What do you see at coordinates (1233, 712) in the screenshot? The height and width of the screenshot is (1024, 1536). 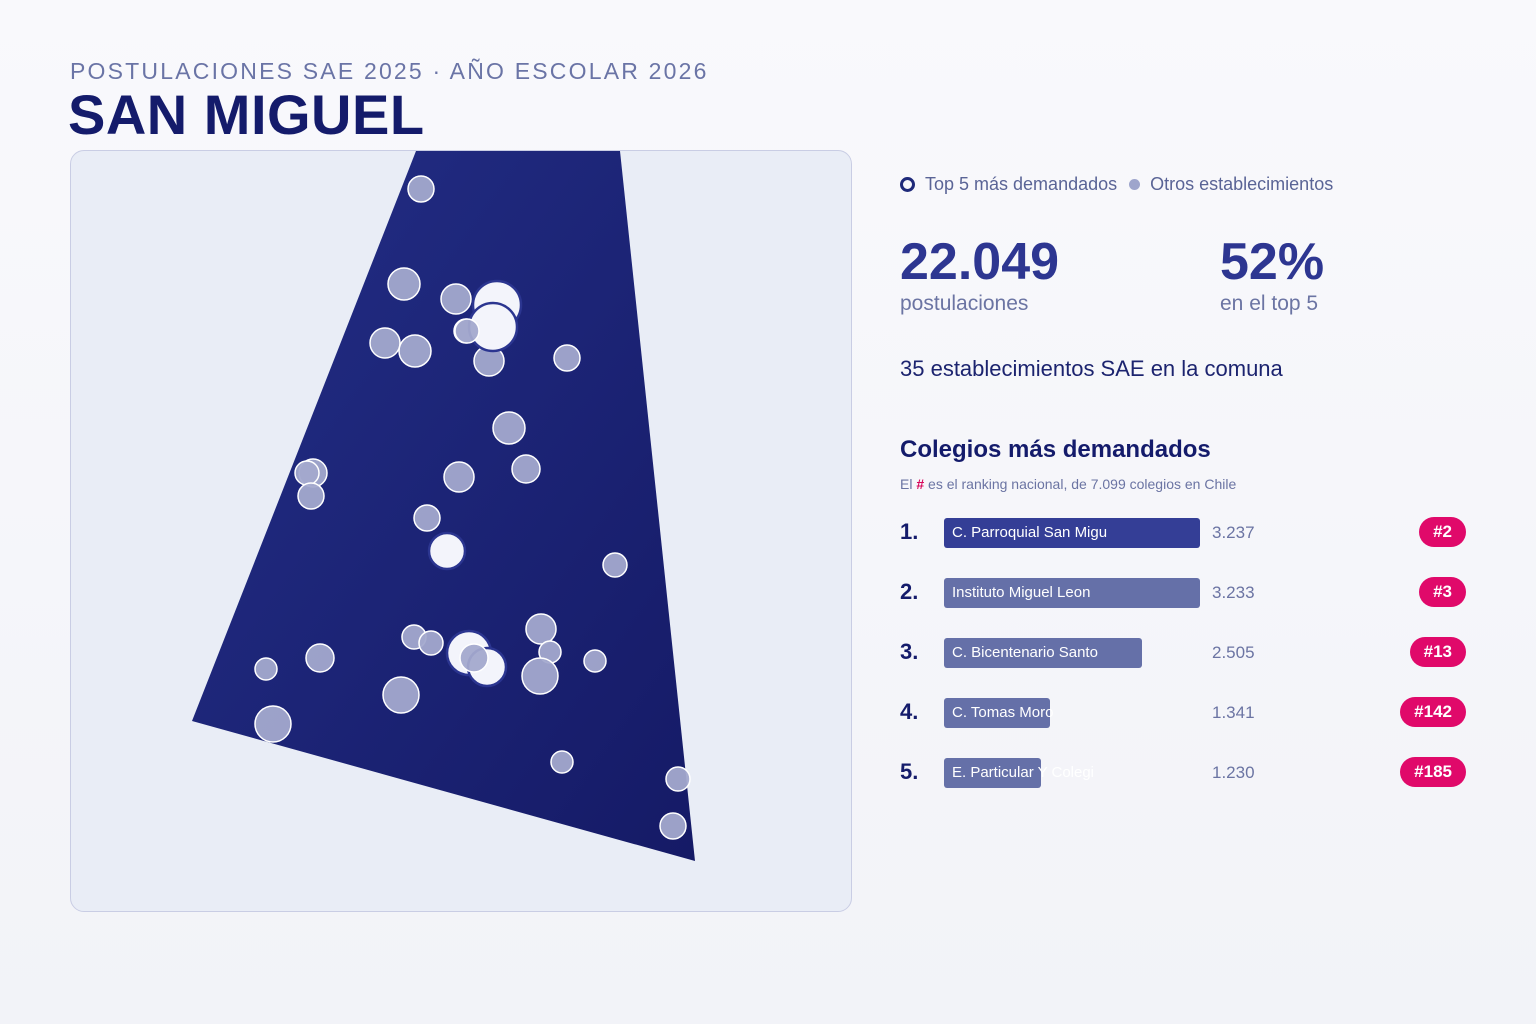 I see `row-value: 1.341` at bounding box center [1233, 712].